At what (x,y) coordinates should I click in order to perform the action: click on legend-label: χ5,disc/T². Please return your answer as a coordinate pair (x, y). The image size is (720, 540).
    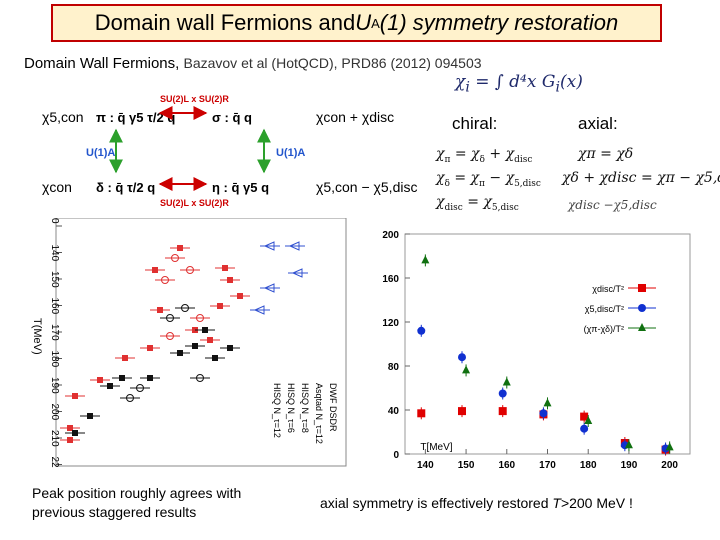
    Looking at the image, I should click on (604, 309).